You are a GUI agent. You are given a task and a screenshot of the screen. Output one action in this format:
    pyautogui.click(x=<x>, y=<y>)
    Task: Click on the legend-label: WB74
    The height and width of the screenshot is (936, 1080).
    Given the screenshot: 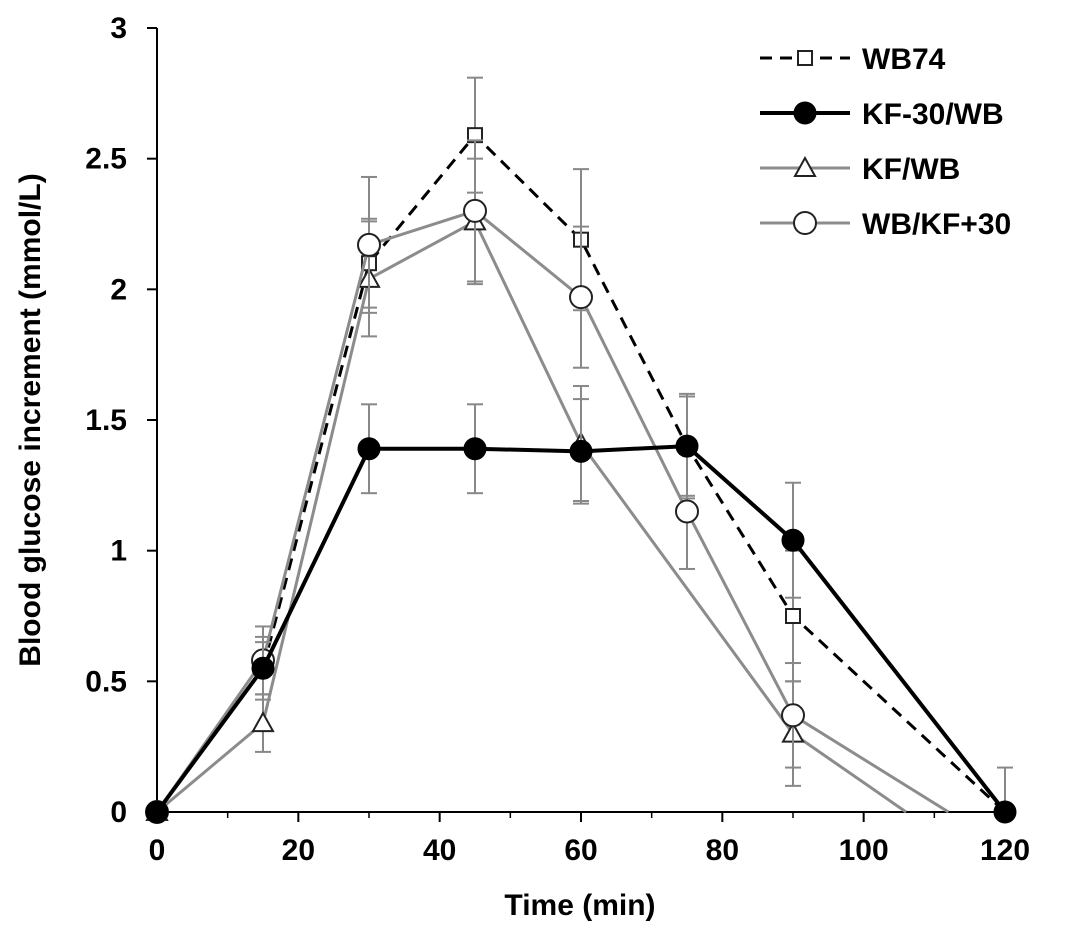 What is the action you would take?
    pyautogui.click(x=904, y=59)
    